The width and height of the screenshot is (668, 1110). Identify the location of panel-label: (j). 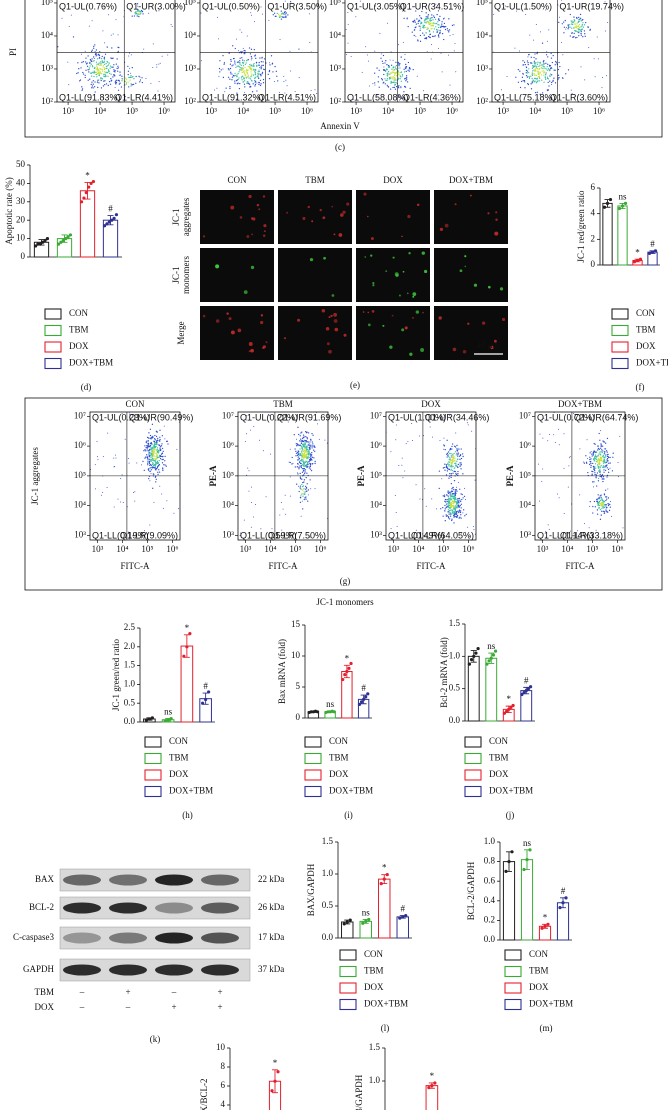
(510, 815).